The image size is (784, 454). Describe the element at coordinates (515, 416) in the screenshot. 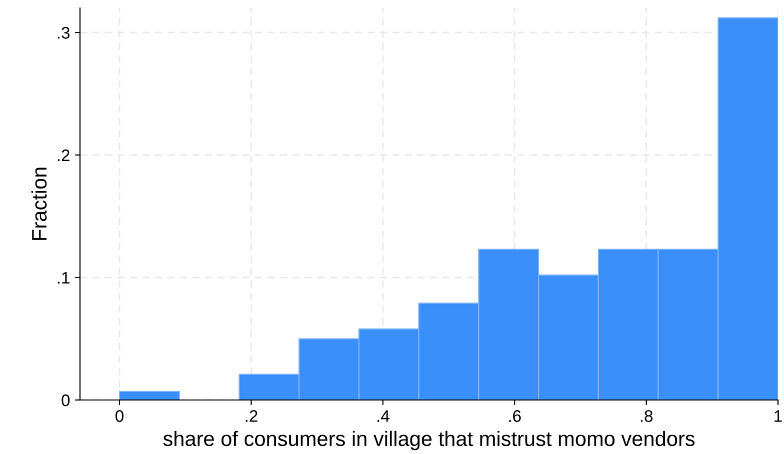

I see `x-tick-label: .6` at that location.